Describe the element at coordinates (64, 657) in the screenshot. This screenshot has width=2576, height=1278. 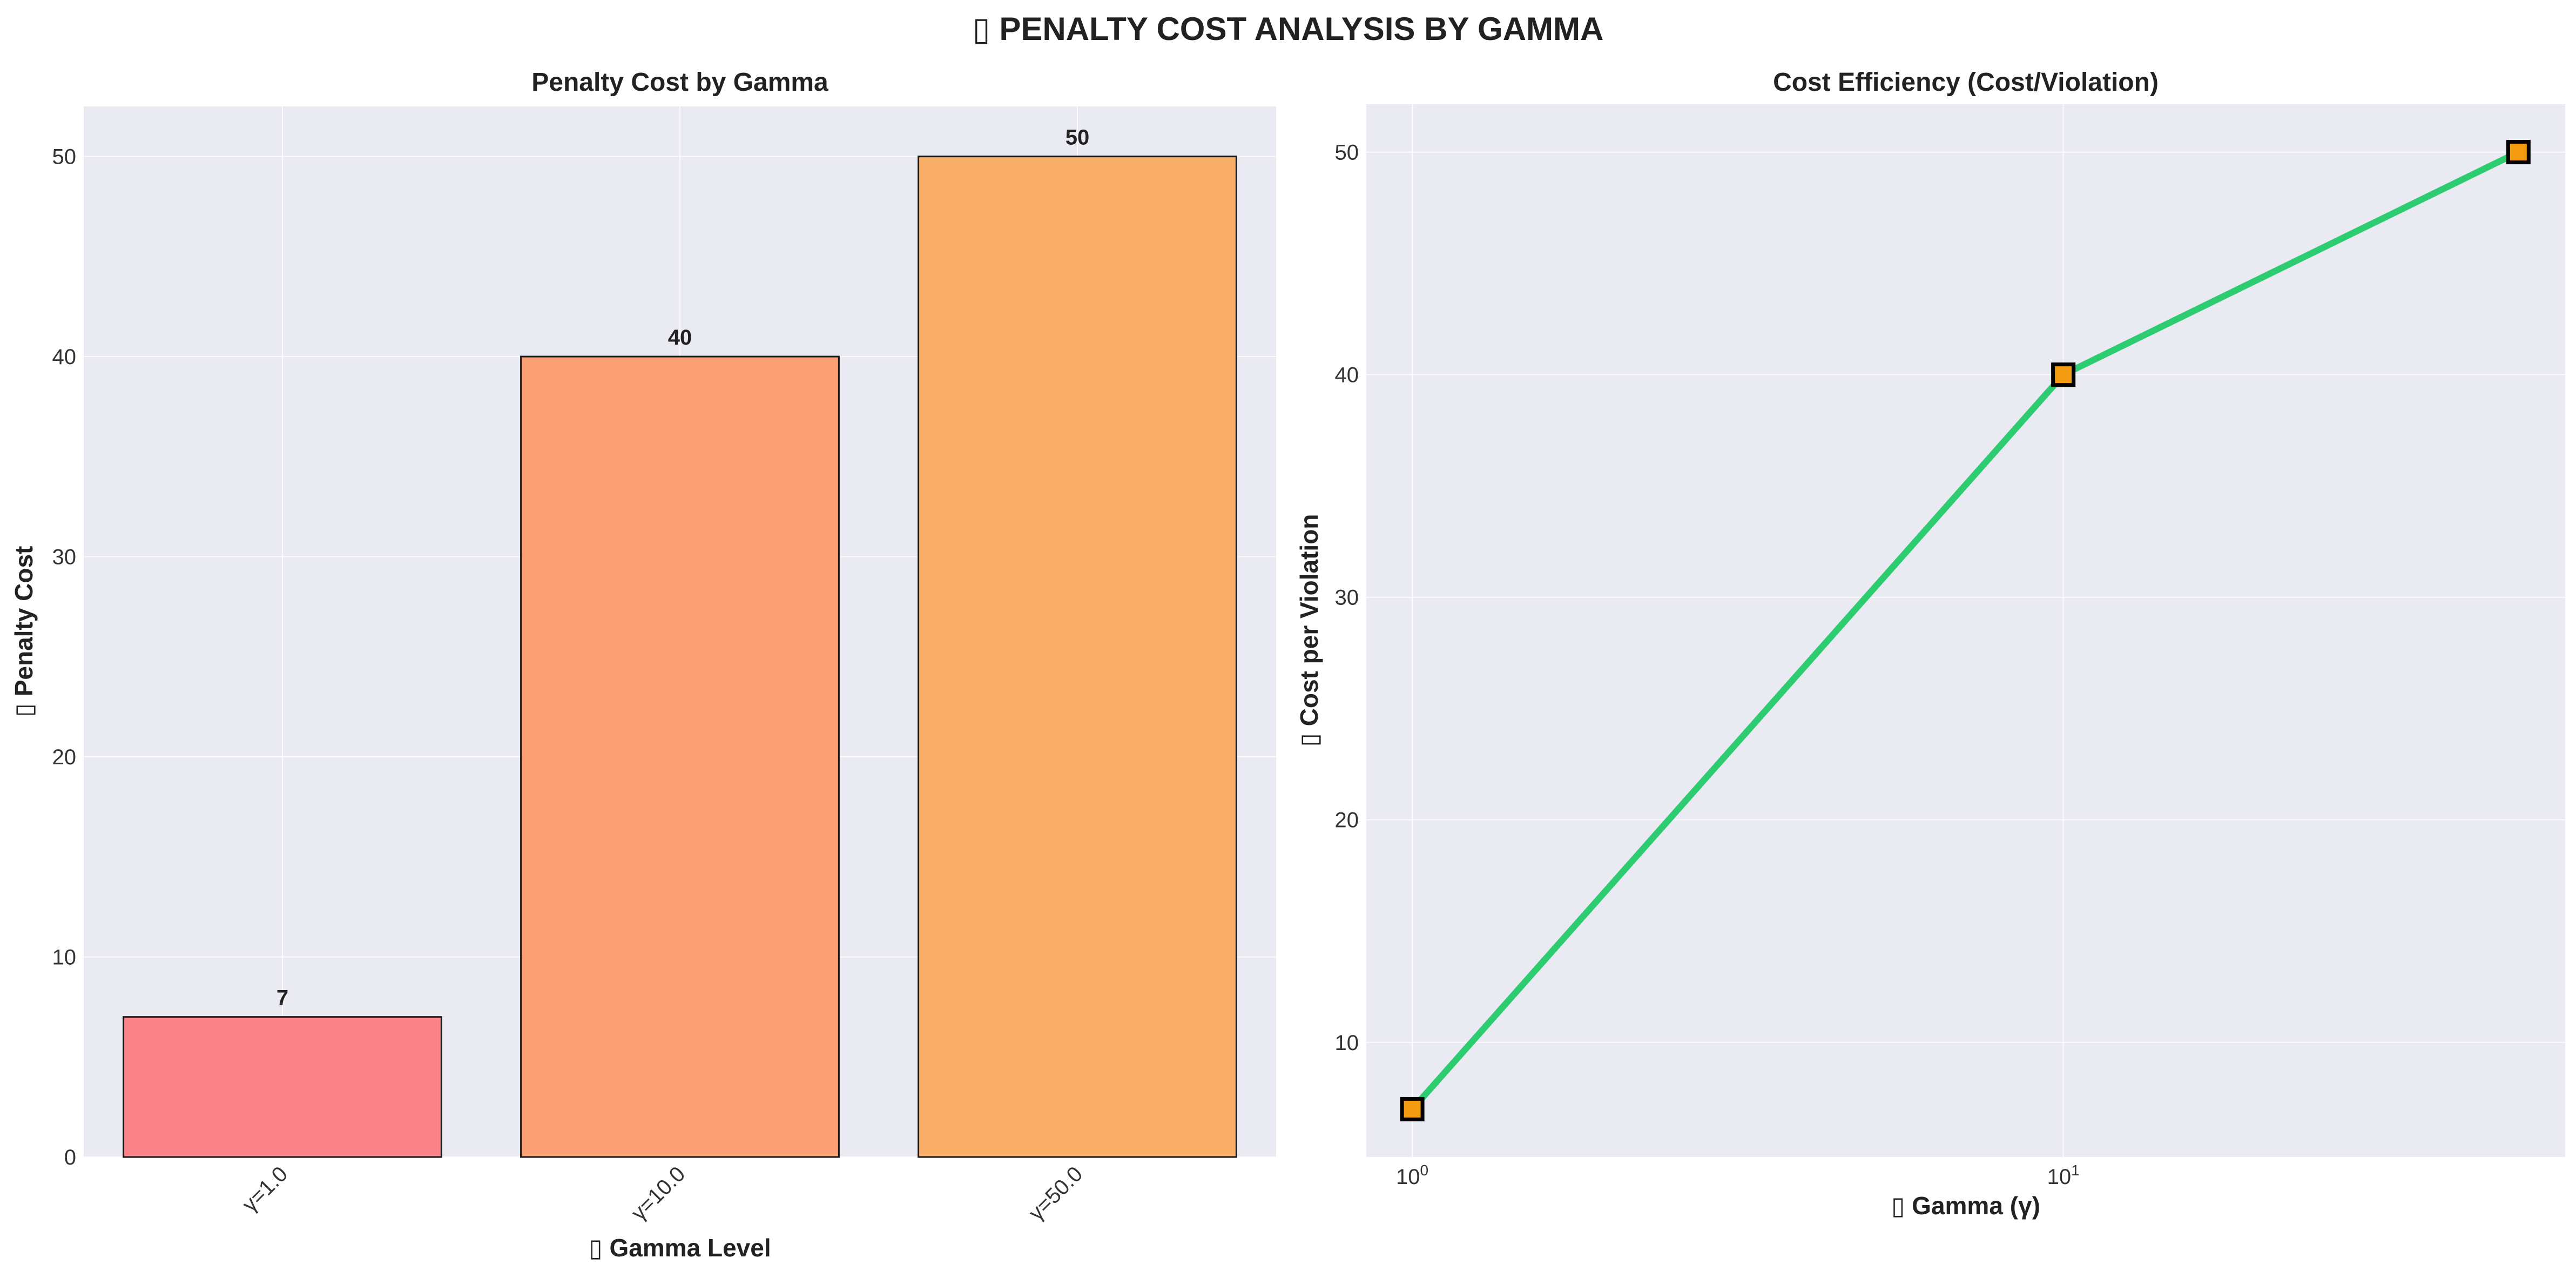
I see `bar-y-ticks: 0 10 20 30 40 50` at that location.